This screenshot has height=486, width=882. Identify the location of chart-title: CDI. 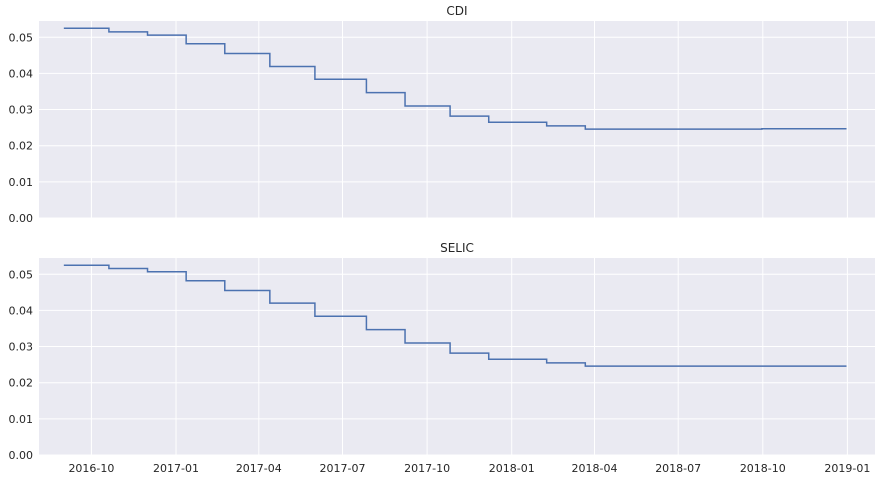
(456, 11).